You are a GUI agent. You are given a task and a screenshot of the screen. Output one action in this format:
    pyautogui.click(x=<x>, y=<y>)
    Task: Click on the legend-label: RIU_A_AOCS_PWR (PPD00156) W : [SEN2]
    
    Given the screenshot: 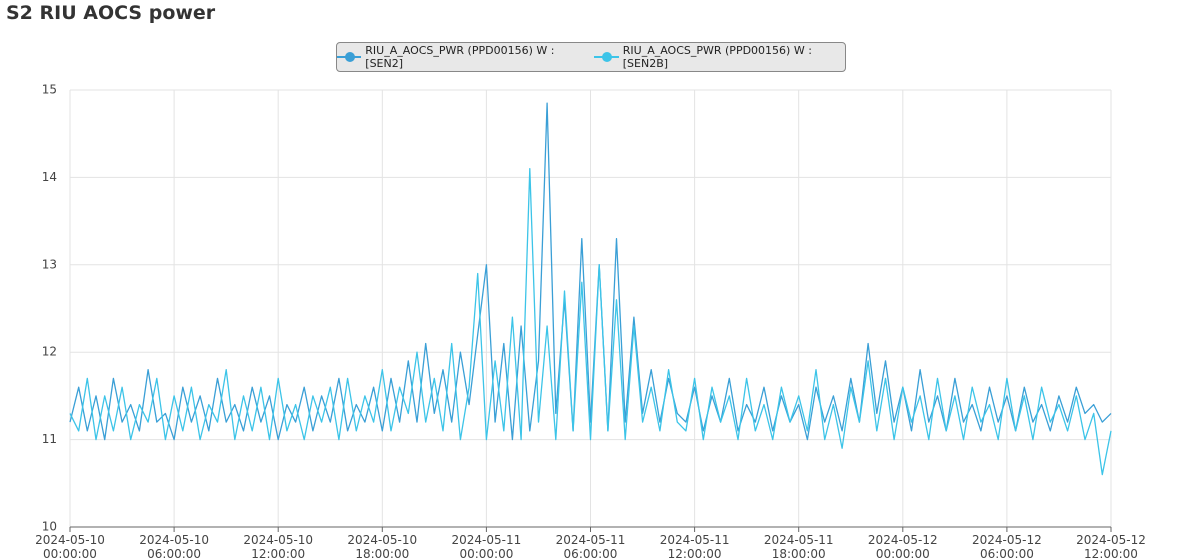 What is the action you would take?
    pyautogui.click(x=460, y=57)
    